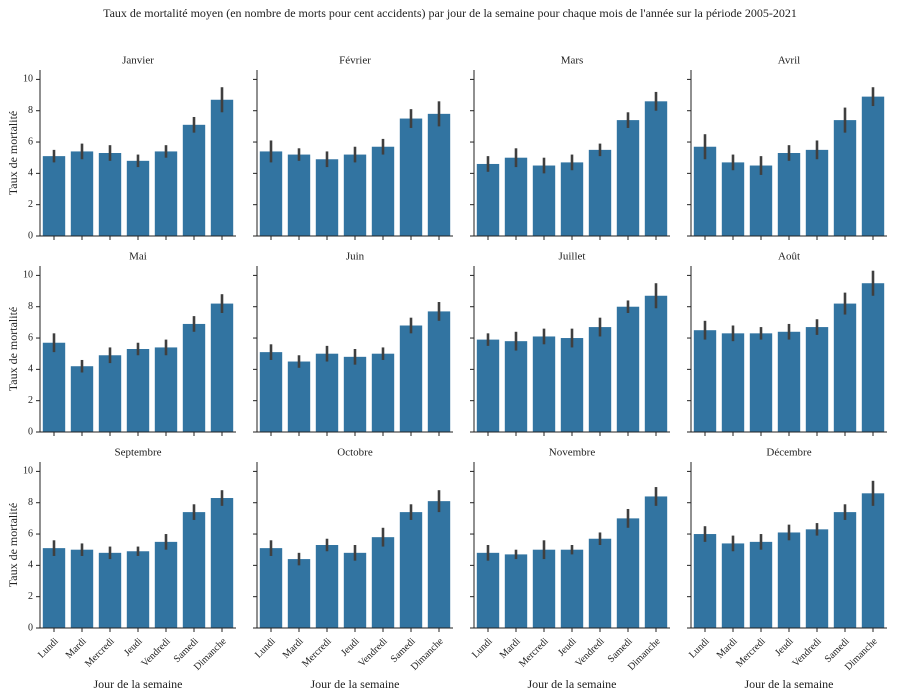 This screenshot has height=698, width=900. Describe the element at coordinates (572, 453) in the screenshot. I see `panel-title: Novembre` at that location.